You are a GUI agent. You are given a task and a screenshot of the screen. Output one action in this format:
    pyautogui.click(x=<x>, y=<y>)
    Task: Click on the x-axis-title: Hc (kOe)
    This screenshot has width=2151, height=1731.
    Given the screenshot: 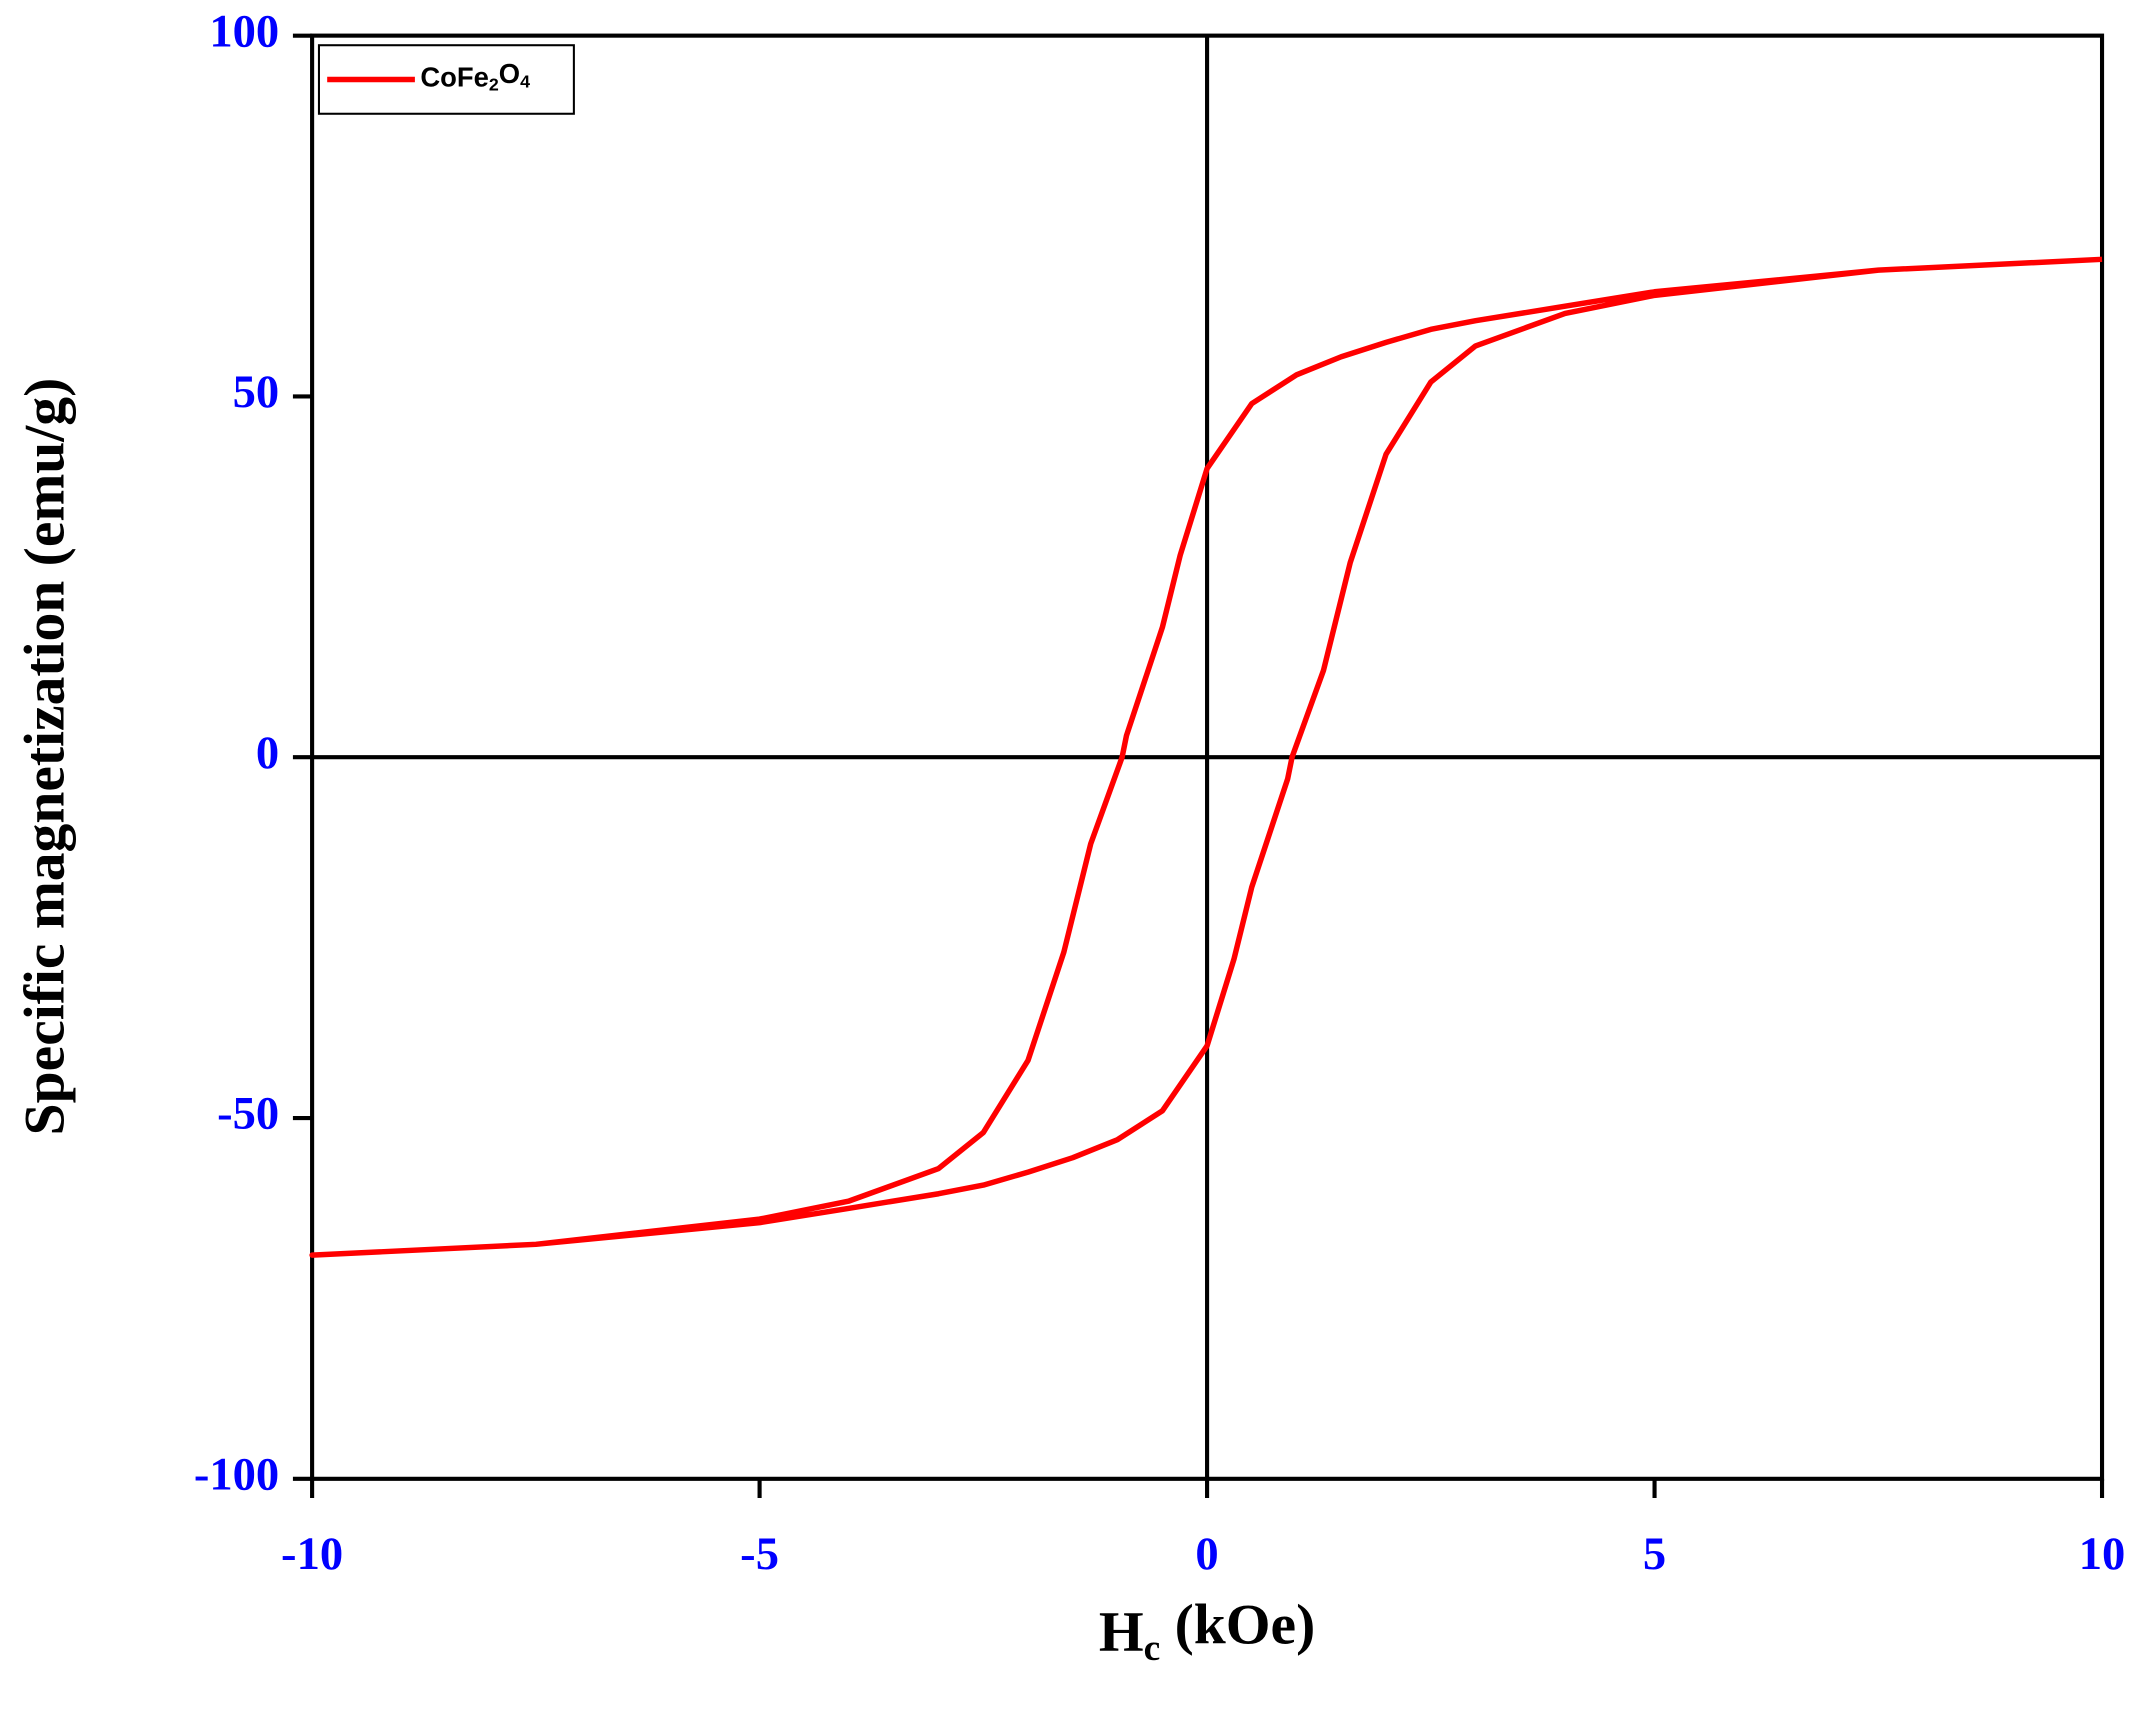 What is the action you would take?
    pyautogui.click(x=1207, y=1631)
    